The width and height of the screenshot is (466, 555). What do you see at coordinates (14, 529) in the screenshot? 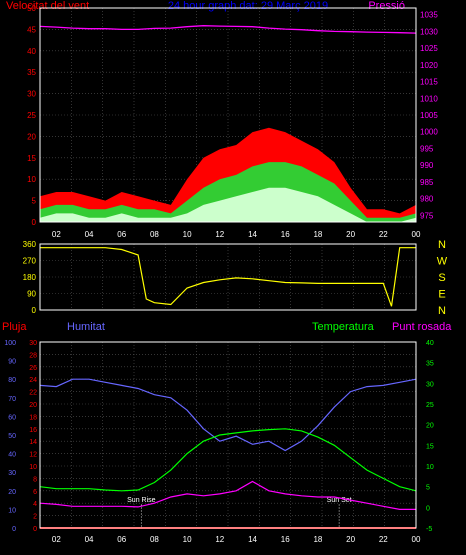
I see `humidity-percent-tick: 0` at bounding box center [14, 529].